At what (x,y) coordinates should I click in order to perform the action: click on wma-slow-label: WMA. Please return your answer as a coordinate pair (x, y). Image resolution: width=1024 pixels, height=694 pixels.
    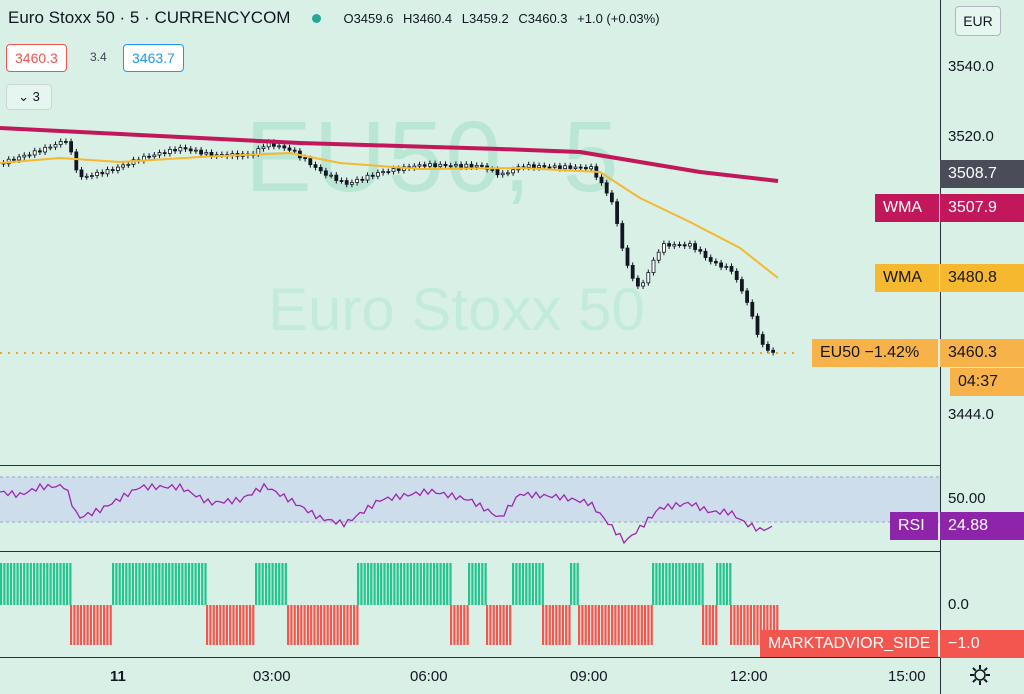
    Looking at the image, I should click on (907, 208).